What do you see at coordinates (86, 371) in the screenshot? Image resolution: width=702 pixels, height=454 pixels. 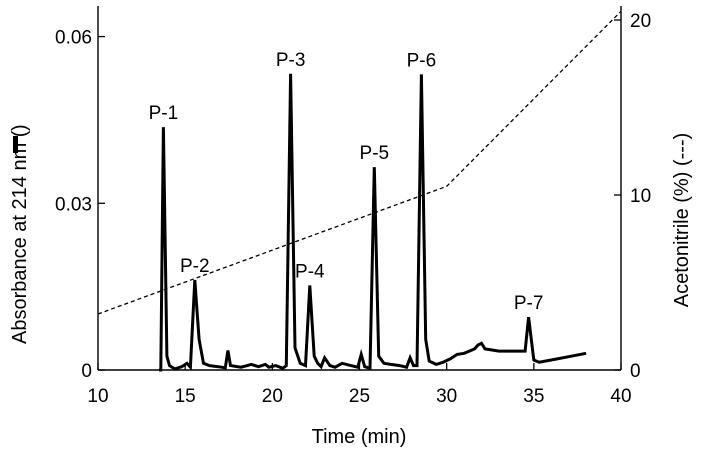 I see `y-tick-label: 0` at bounding box center [86, 371].